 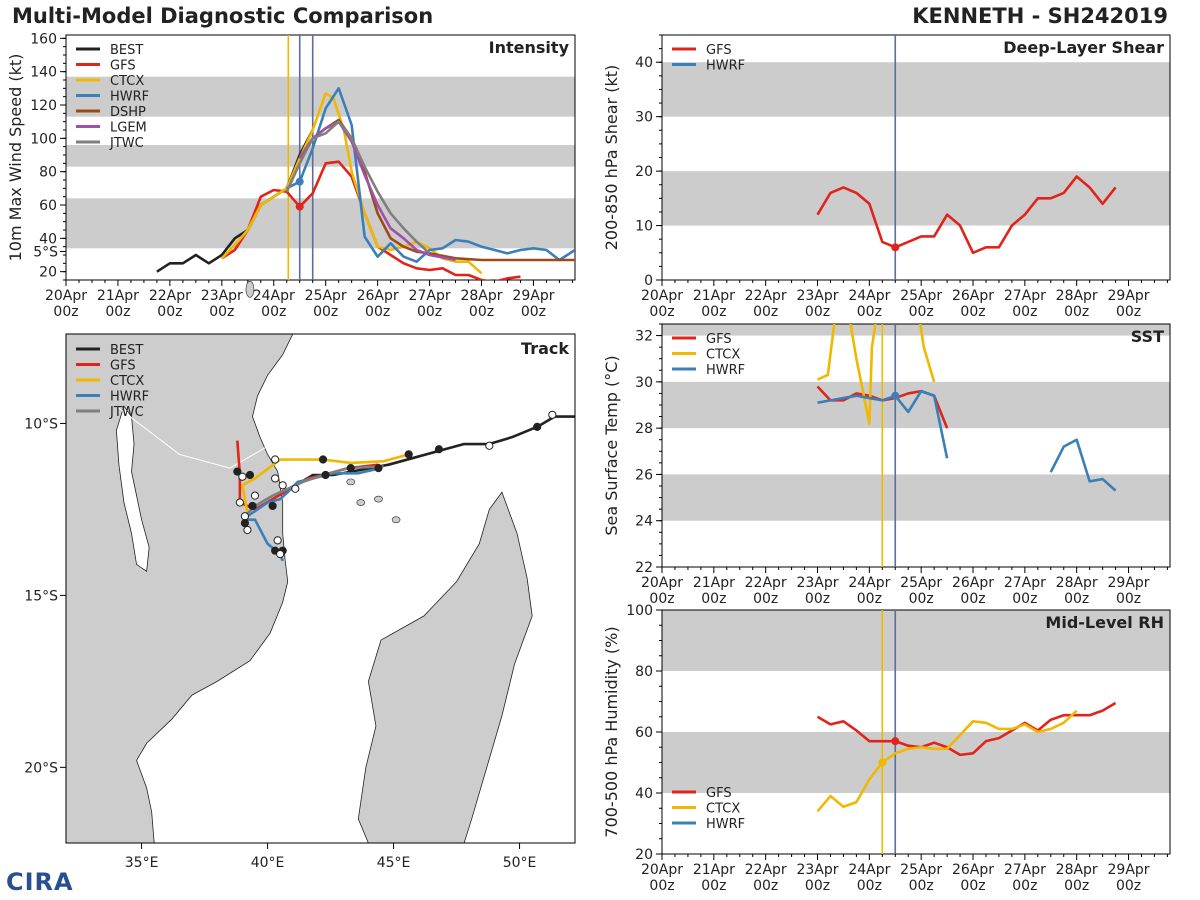 What do you see at coordinates (43, 106) in the screenshot?
I see `y-tick-label: 120` at bounding box center [43, 106].